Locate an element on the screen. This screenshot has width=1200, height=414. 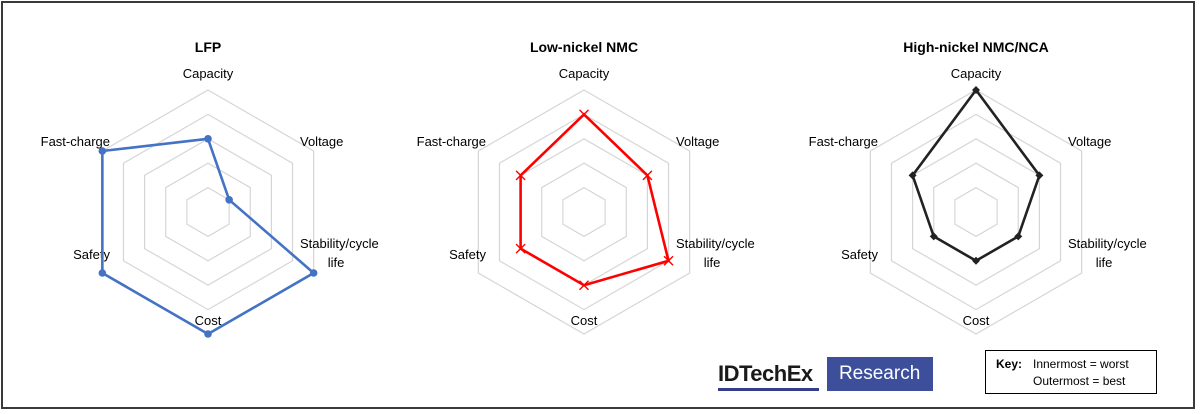
key-title: Key: is located at coordinates (1009, 364).